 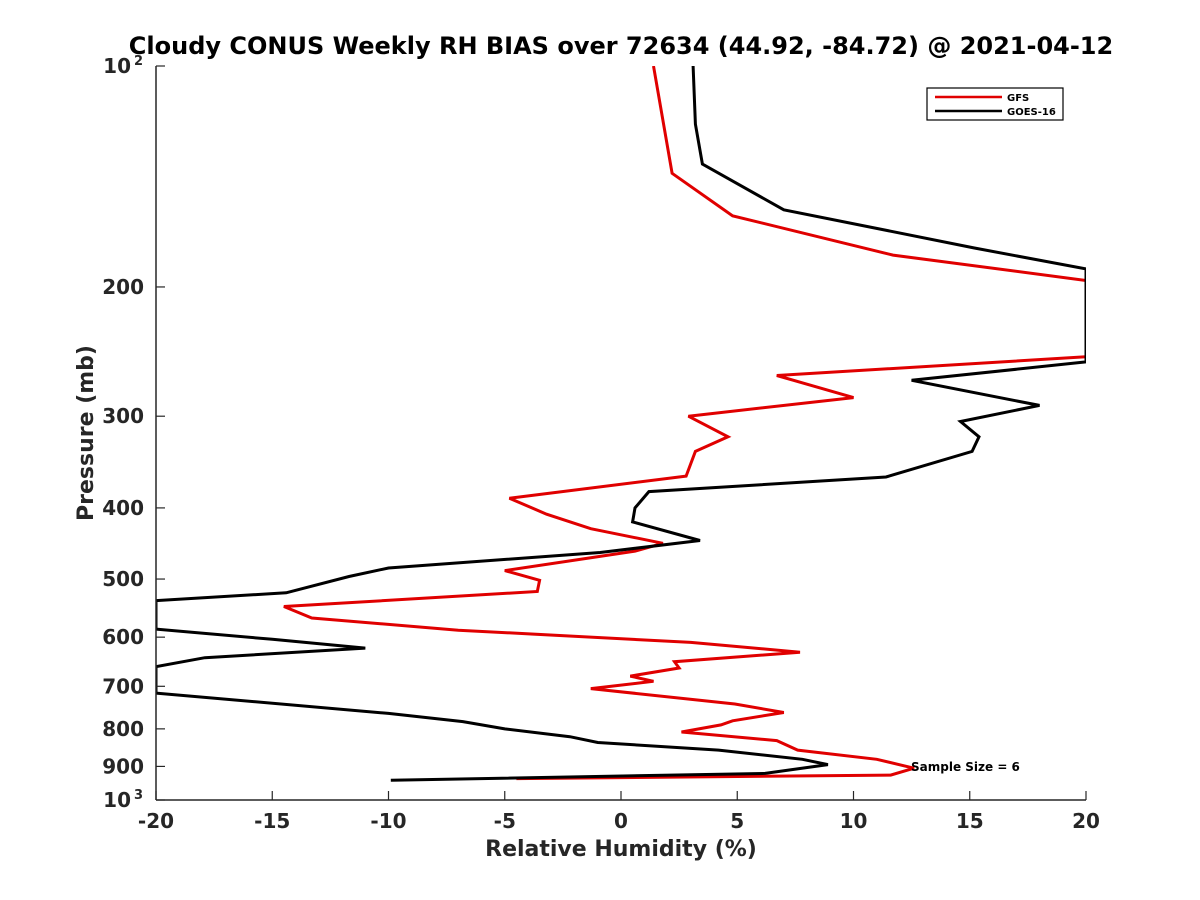 I want to click on x-tick-label: 10, so click(x=854, y=821).